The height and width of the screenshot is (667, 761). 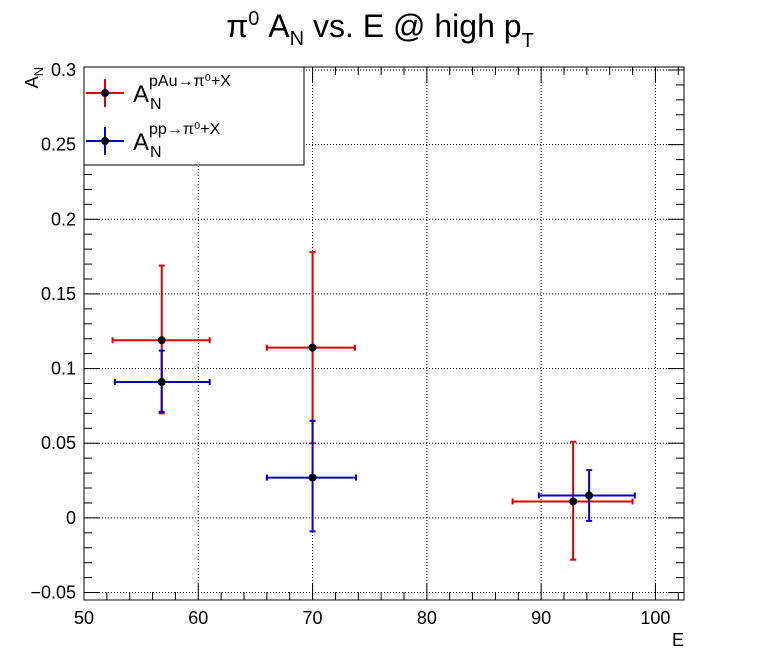 I want to click on title-rest: vs. E @ high p, so click(x=412, y=26).